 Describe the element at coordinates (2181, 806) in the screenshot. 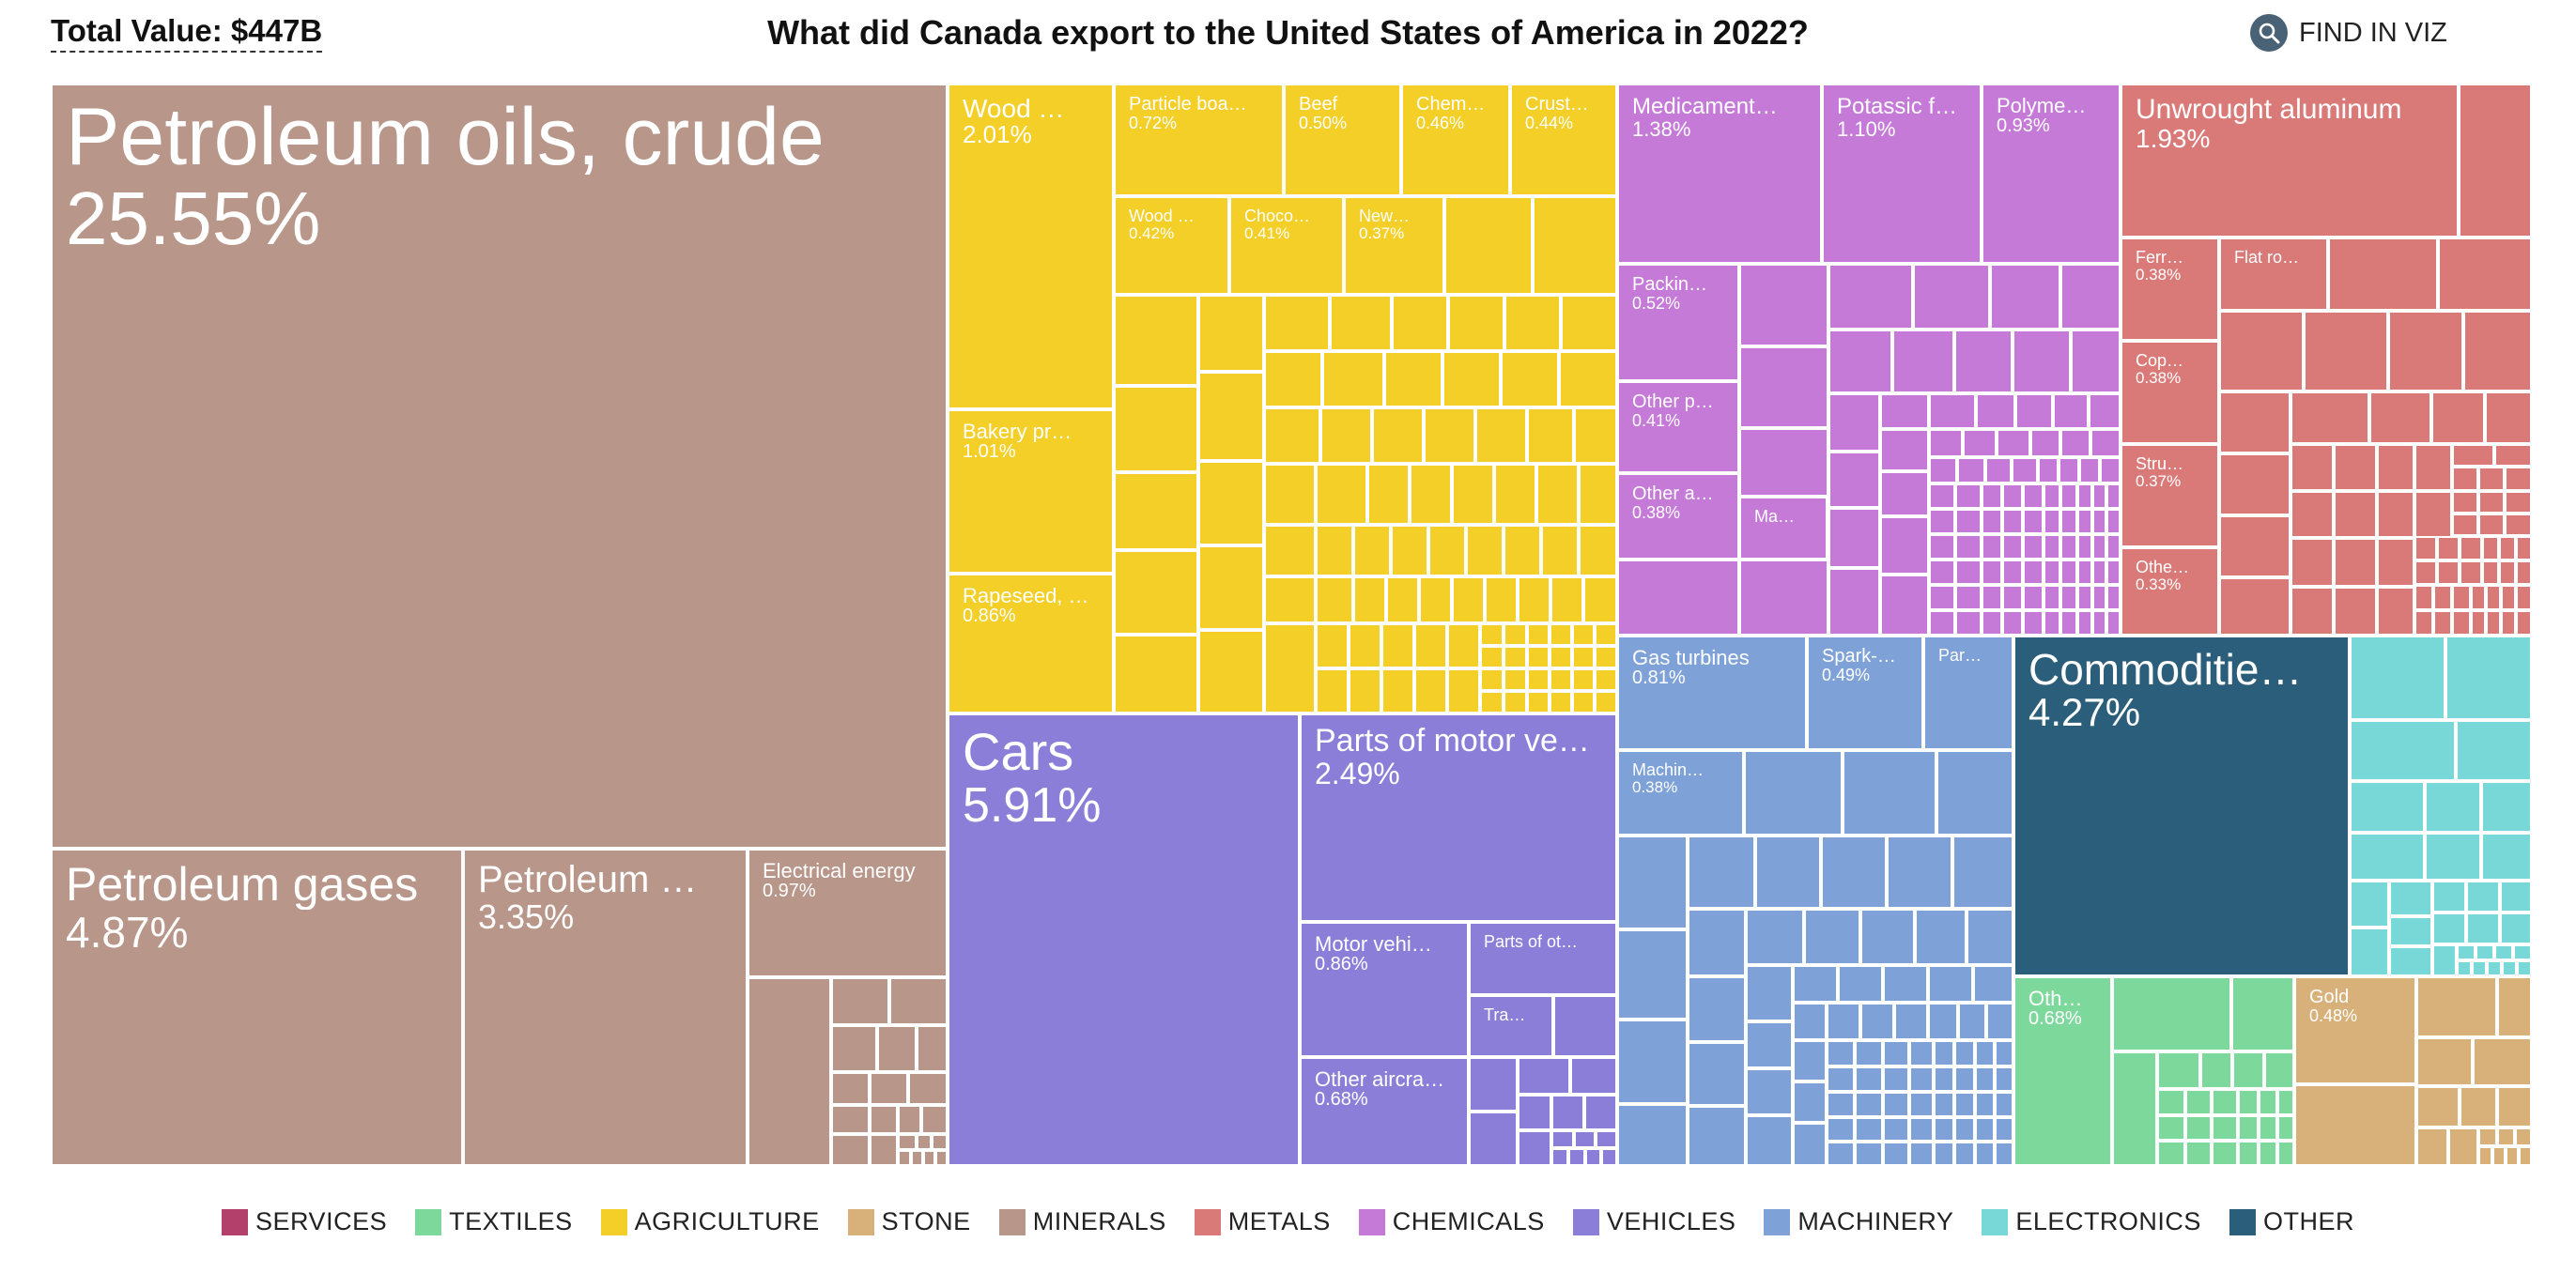

I see `treemap-tile-commoditie: Commoditie… 4.27%` at that location.